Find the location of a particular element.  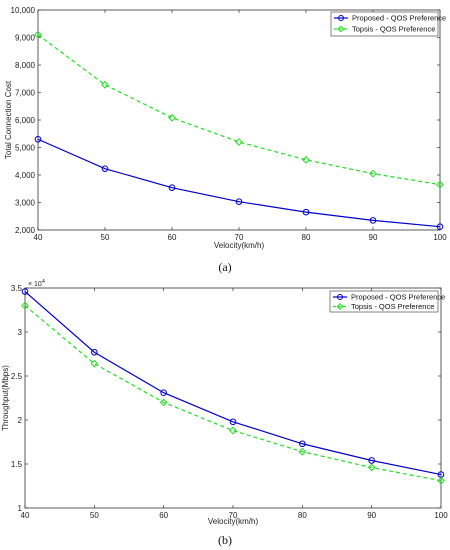

chart-a-ylabel: Total Connection Cost is located at coordinates (8, 119).